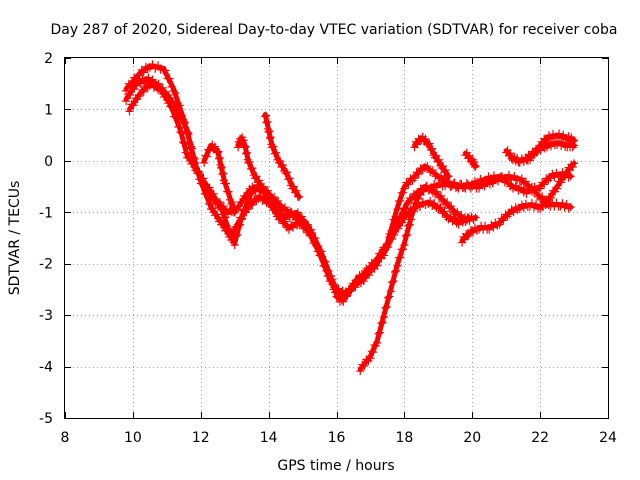 The width and height of the screenshot is (640, 480). Describe the element at coordinates (269, 438) in the screenshot. I see `x-tick-label: 14` at that location.